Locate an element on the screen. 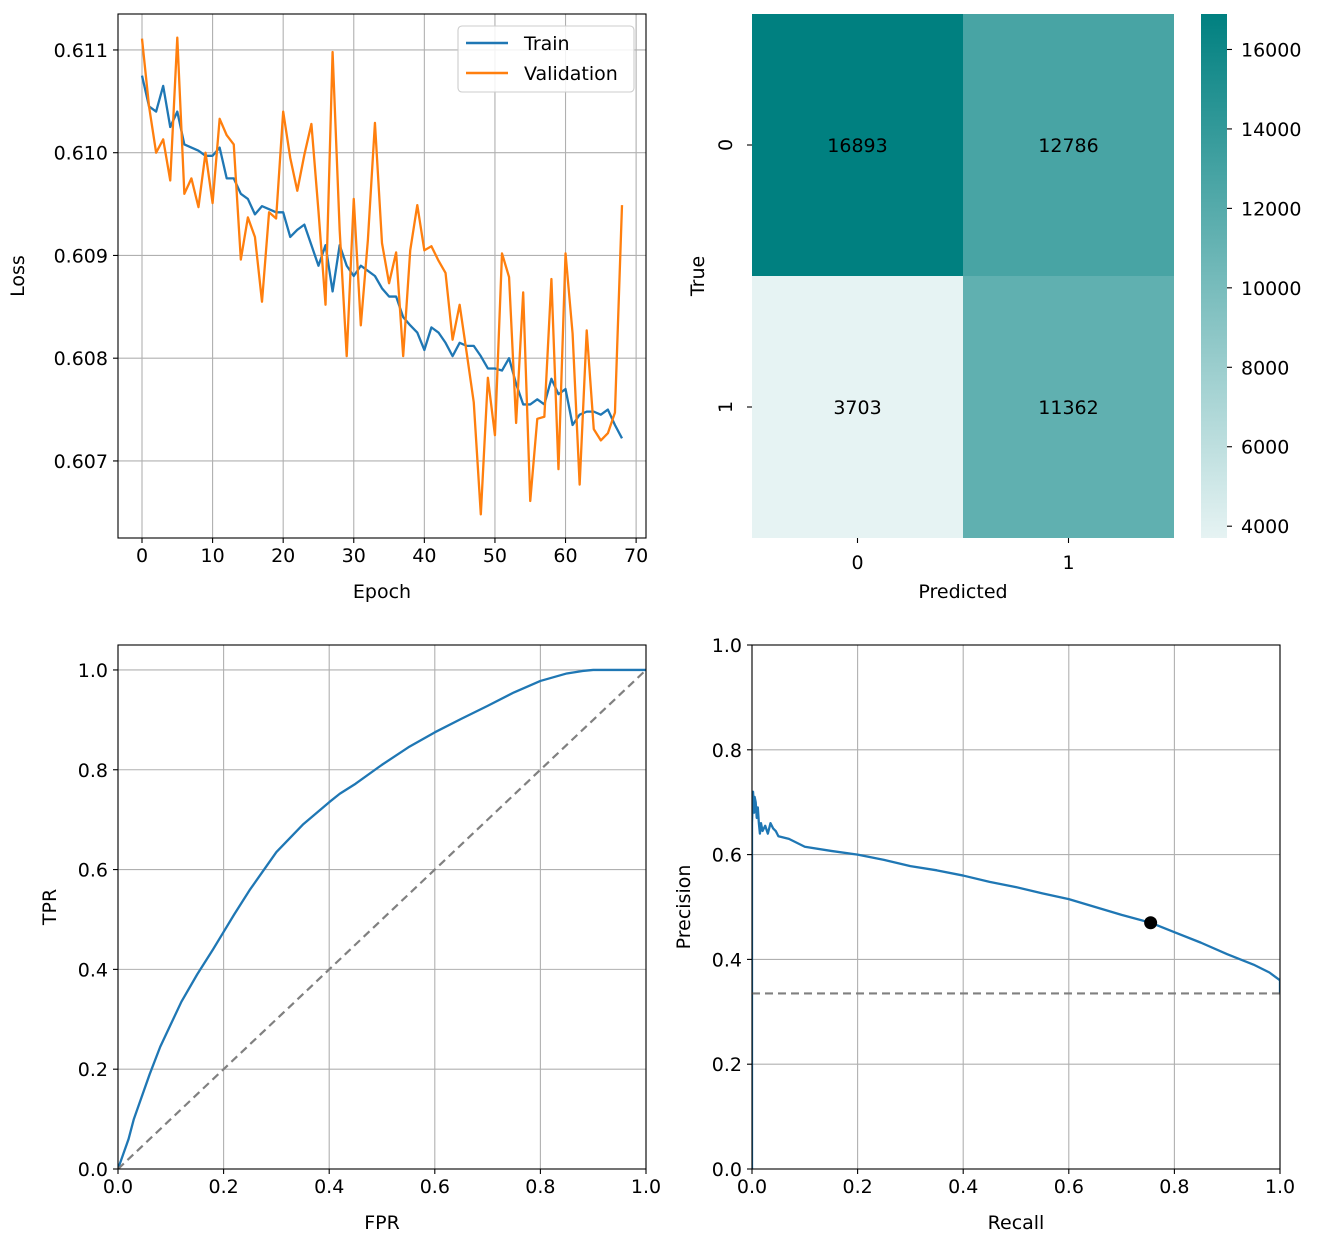  x-tick-label: 70 is located at coordinates (636, 556).